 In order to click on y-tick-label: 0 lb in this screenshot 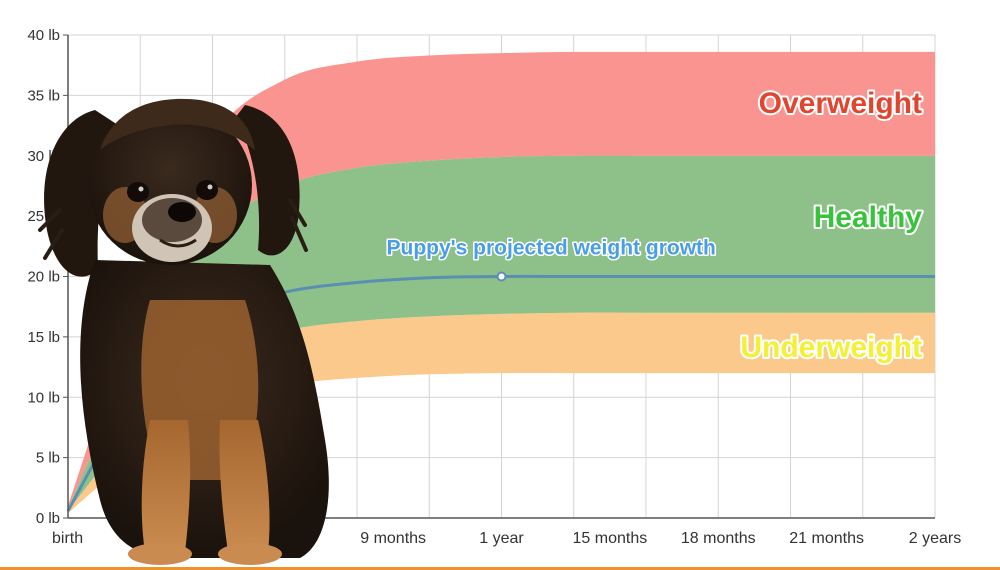, I will do `click(48, 518)`.